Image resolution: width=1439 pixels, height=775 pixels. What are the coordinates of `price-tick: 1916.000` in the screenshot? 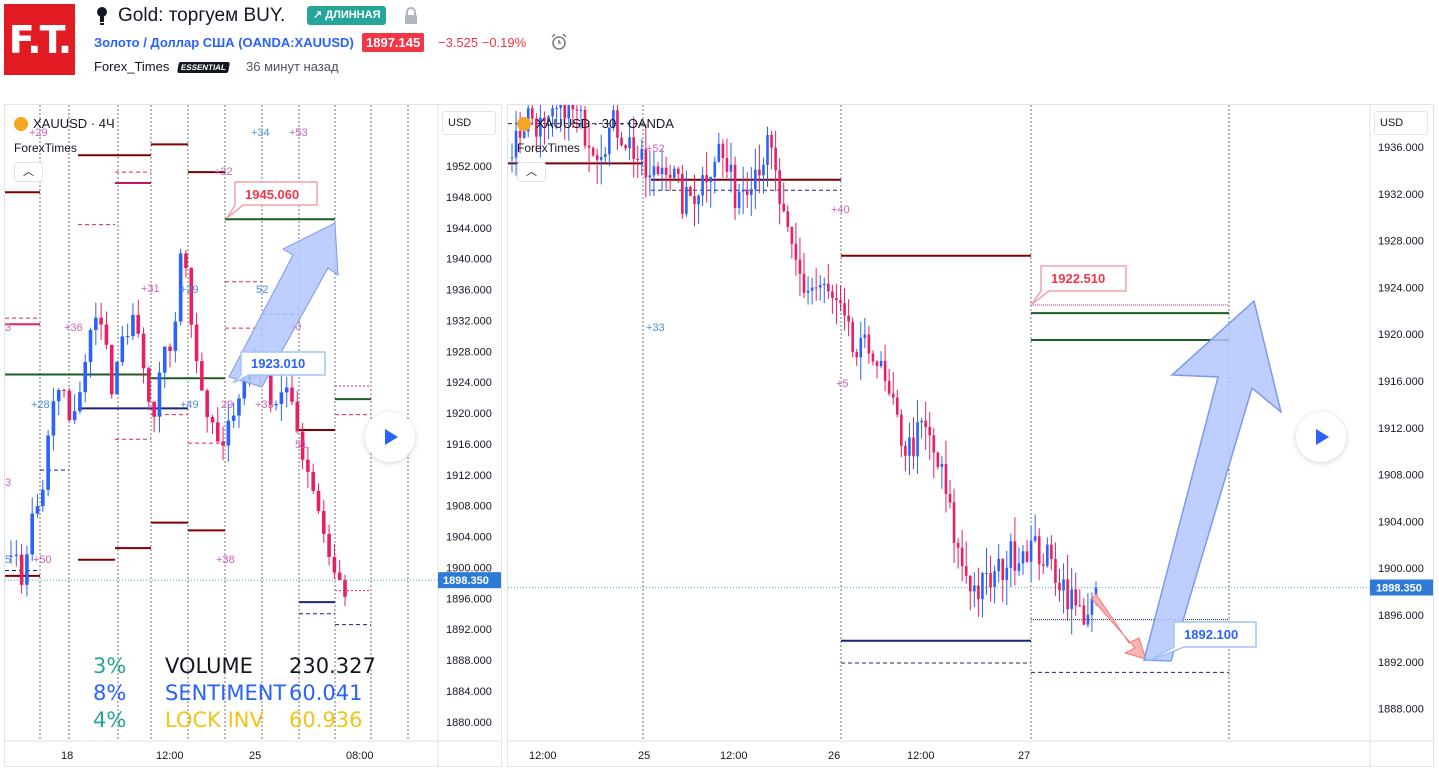 It's located at (469, 445).